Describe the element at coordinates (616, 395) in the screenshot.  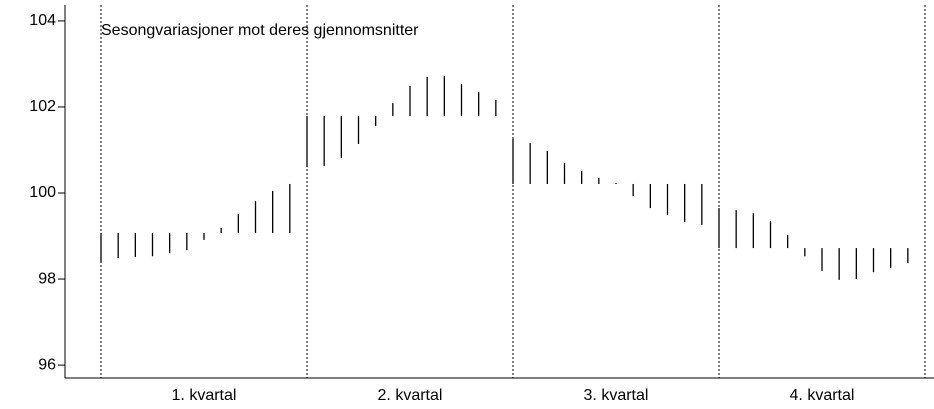
I see `x-tick-label: 3. kvartal` at that location.